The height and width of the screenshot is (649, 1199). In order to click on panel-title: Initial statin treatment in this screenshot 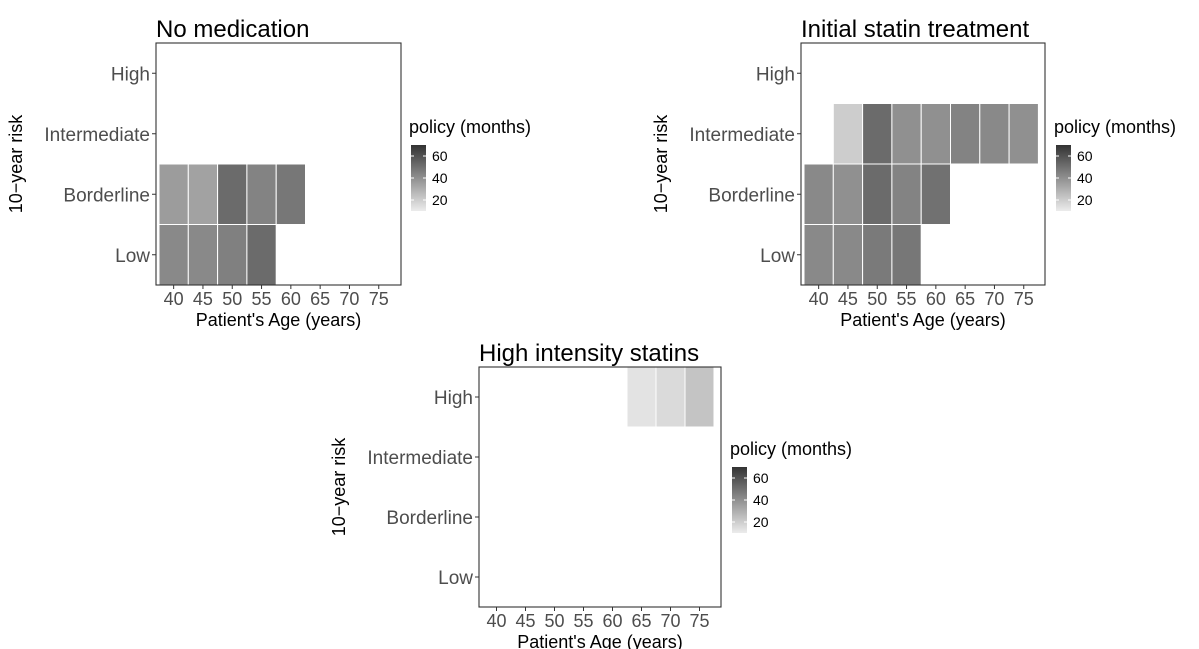, I will do `click(915, 29)`.